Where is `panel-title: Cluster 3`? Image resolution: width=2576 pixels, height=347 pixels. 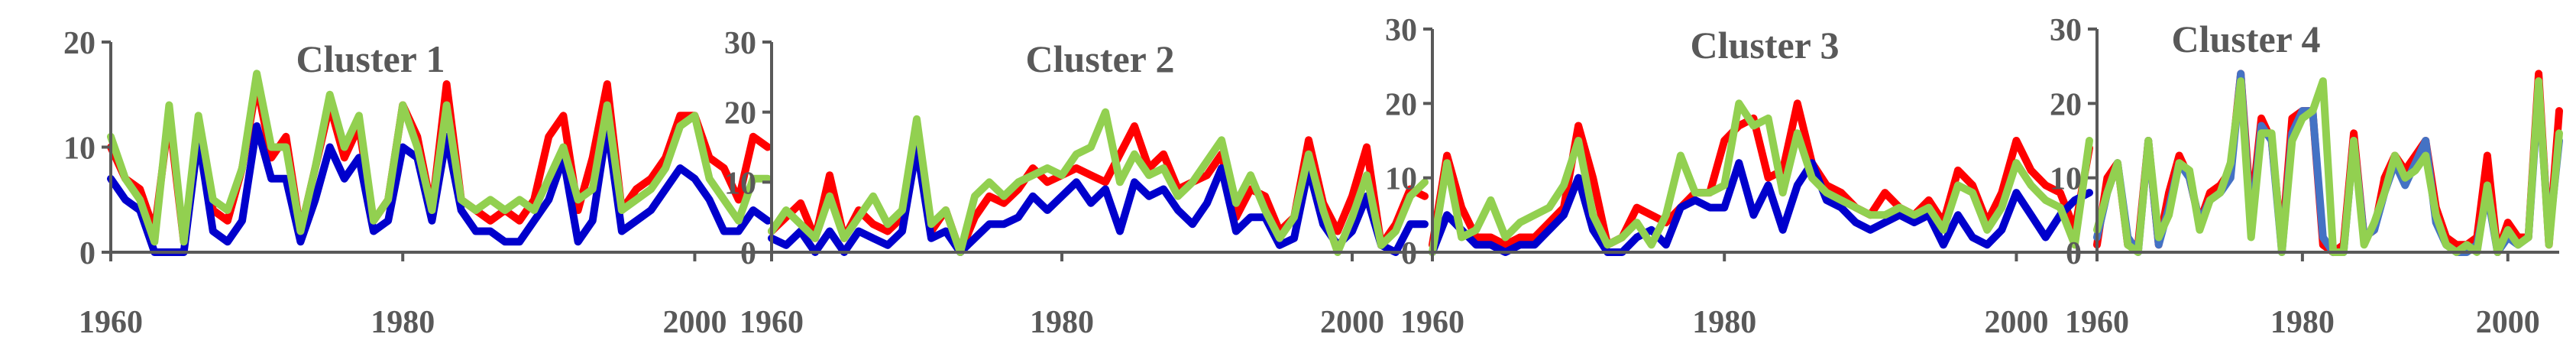
panel-title: Cluster 3 is located at coordinates (1765, 45).